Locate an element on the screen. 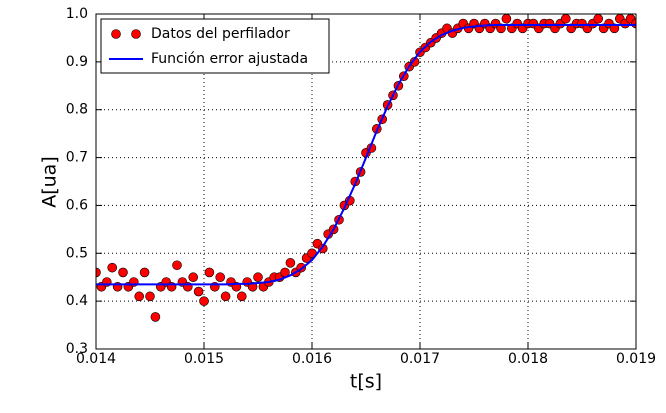  y-axis-label: A[ua] is located at coordinates (50, 182).